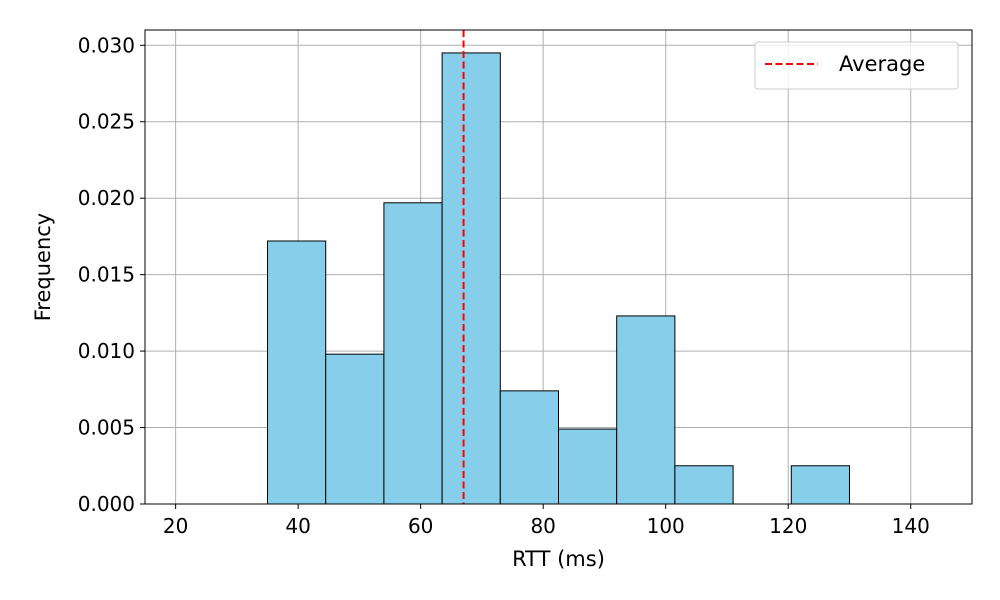  I want to click on x-tick-label: 120, so click(788, 526).